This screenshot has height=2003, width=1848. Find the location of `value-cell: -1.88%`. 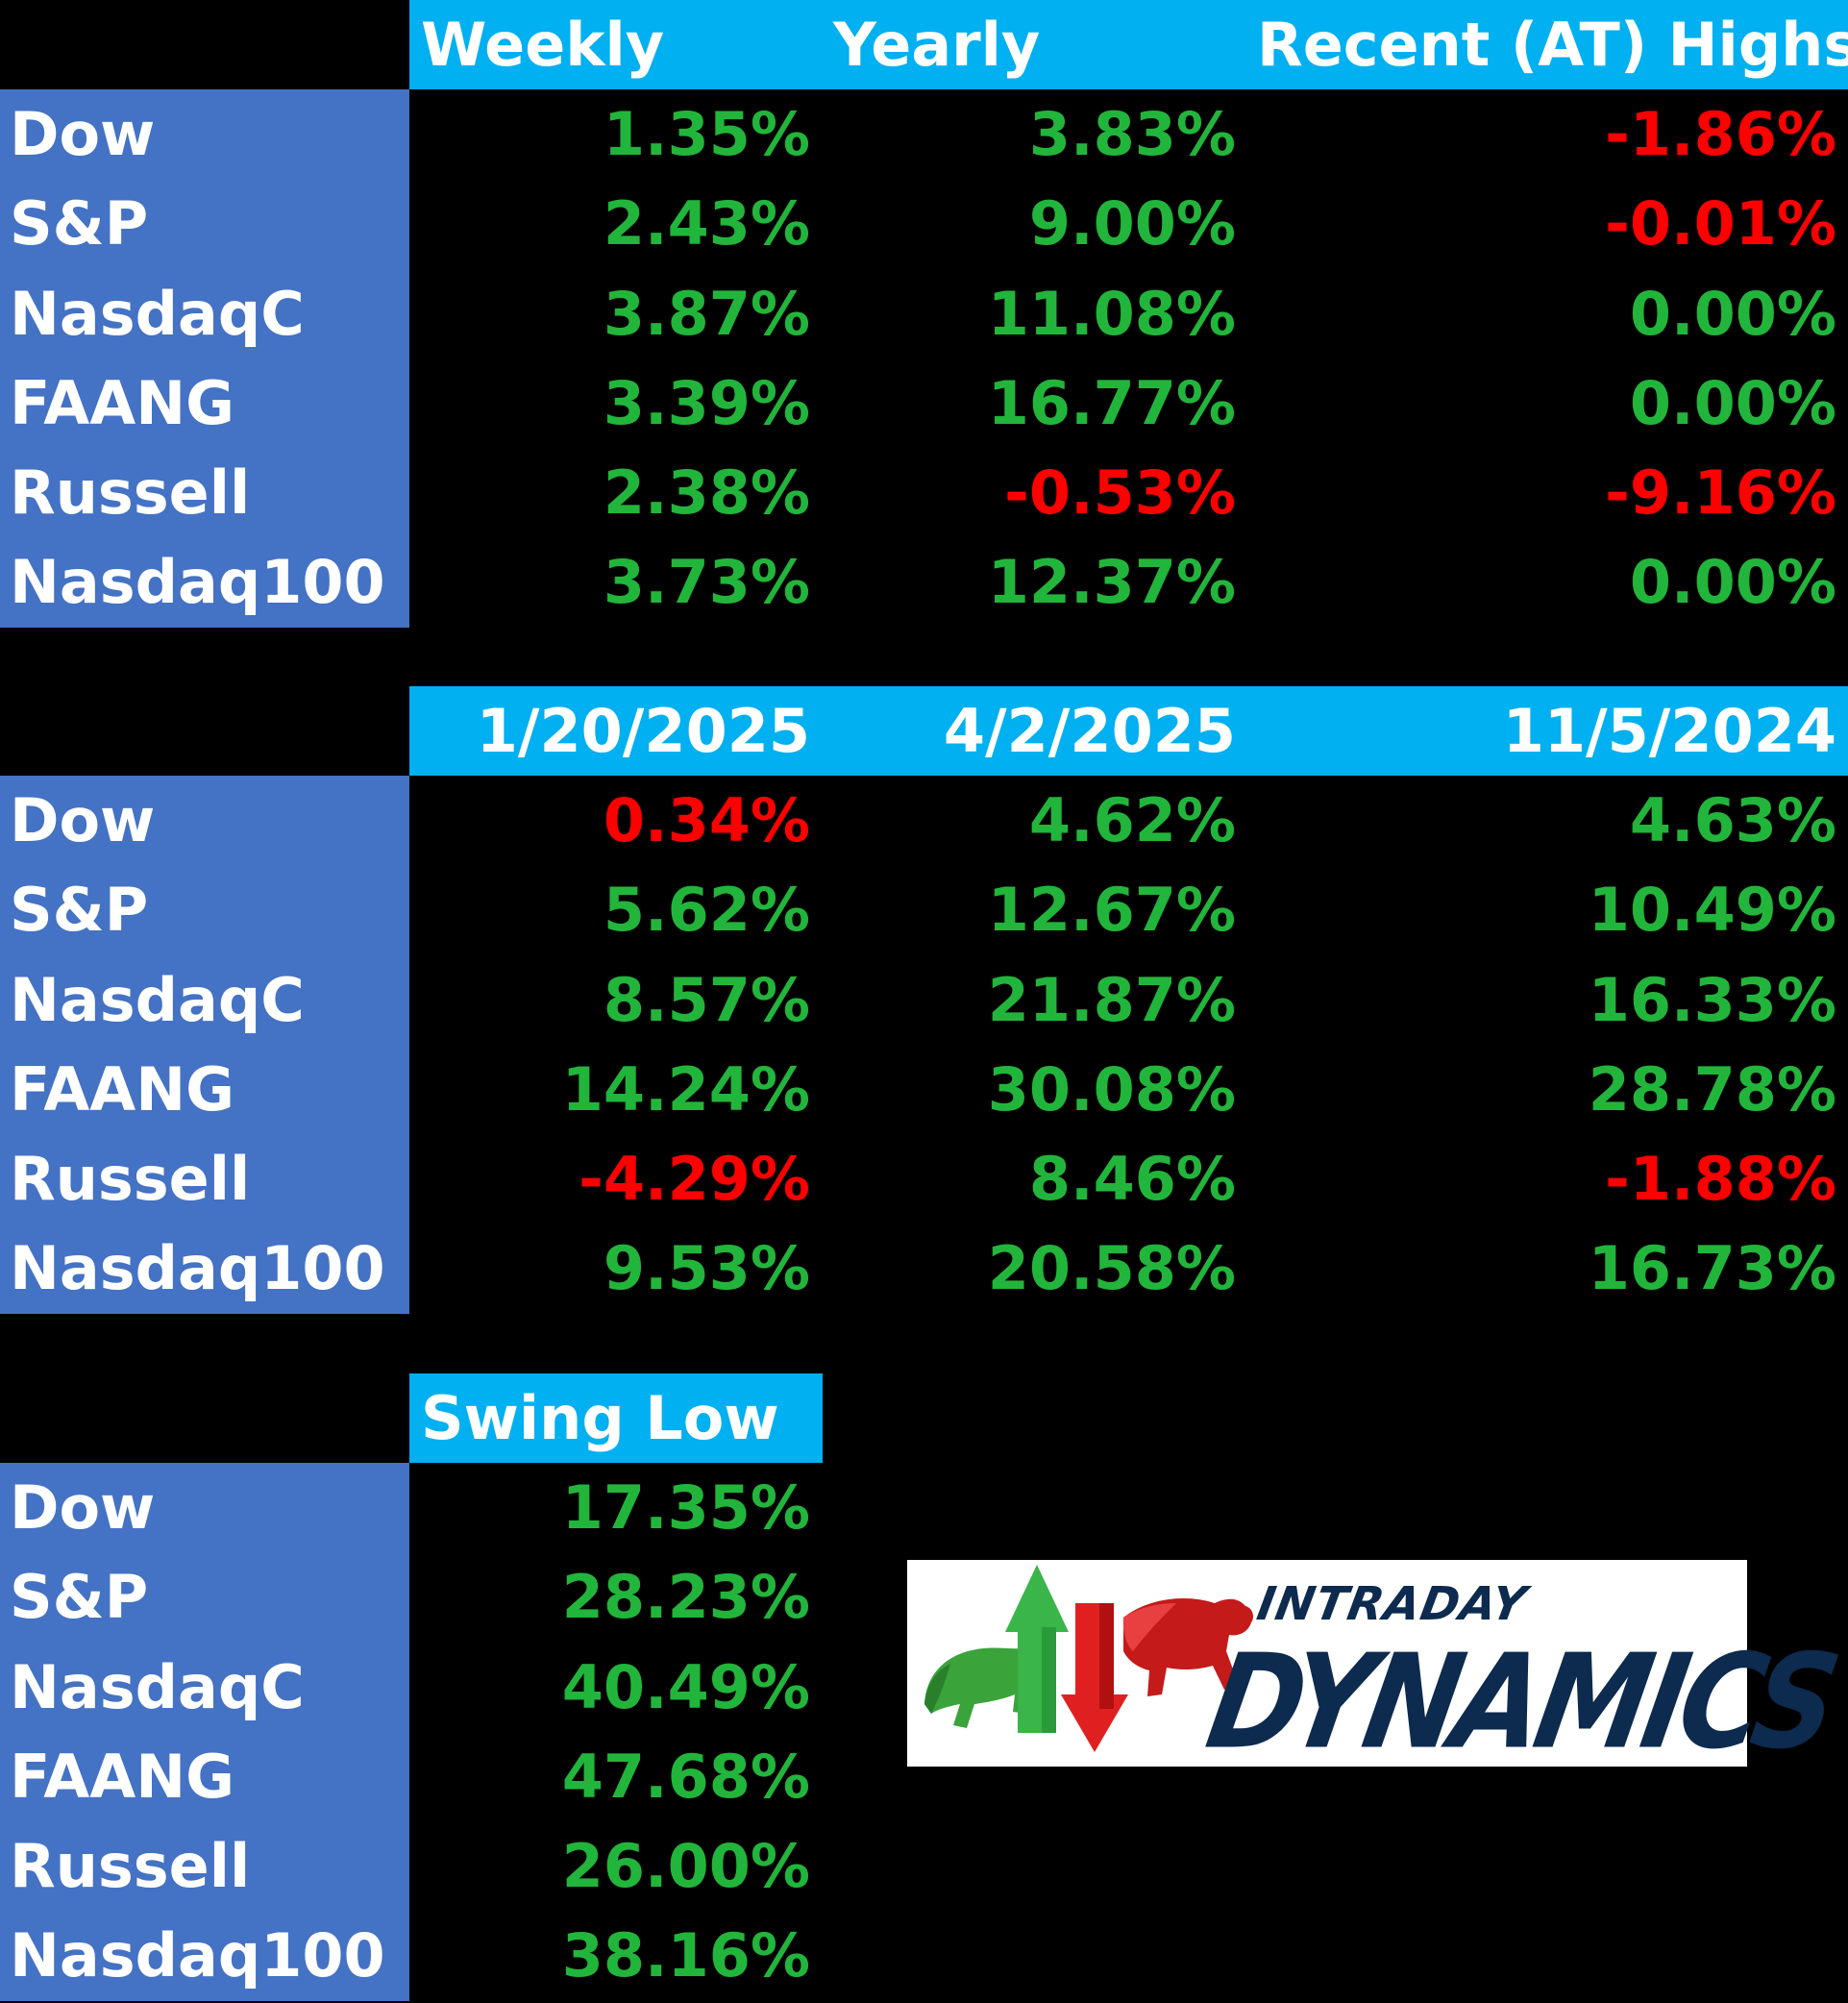

value-cell: -1.88% is located at coordinates (1720, 1179).